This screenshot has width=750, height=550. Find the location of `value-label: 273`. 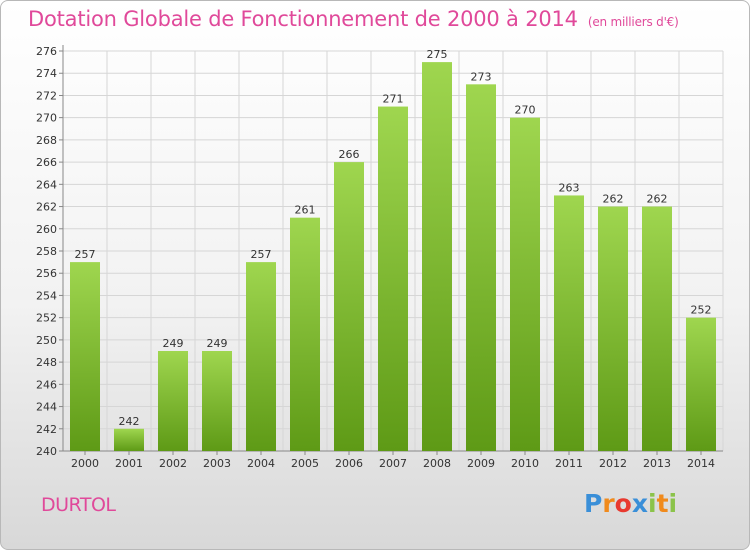

value-label: 273 is located at coordinates (481, 76).